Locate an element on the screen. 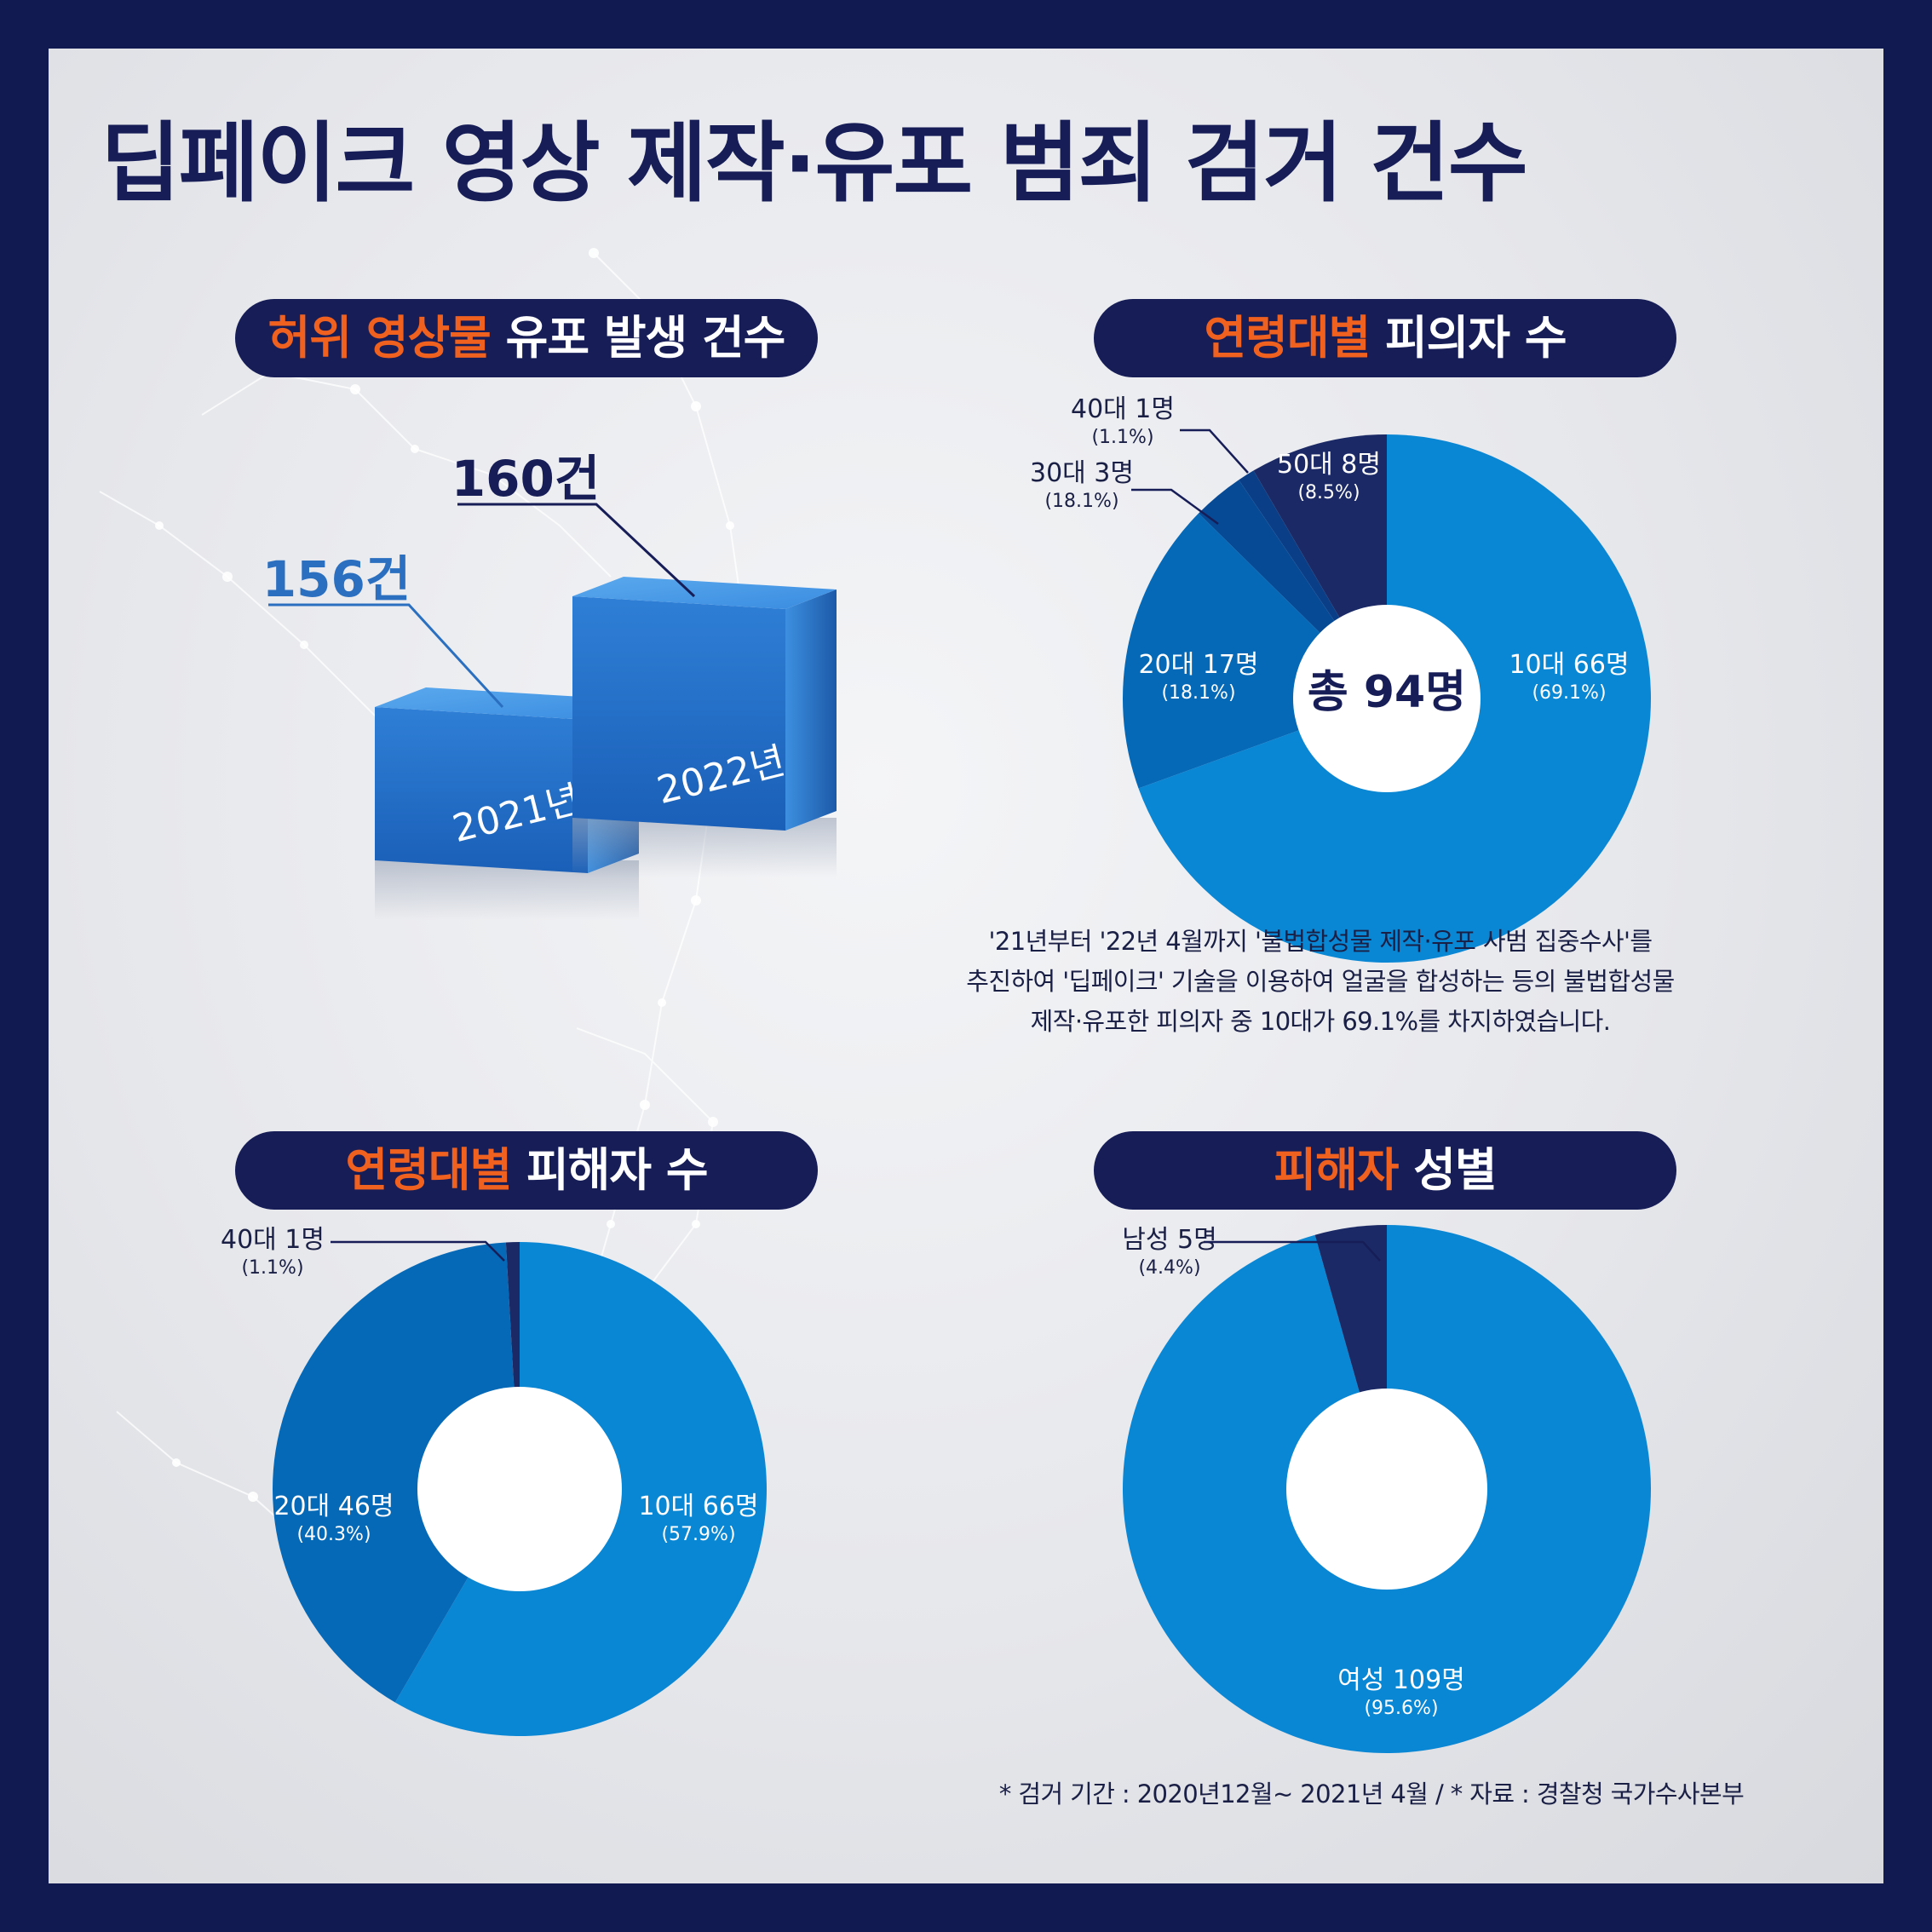 The image size is (1932, 1932). section-header-text: 성별 is located at coordinates (1448, 1170).